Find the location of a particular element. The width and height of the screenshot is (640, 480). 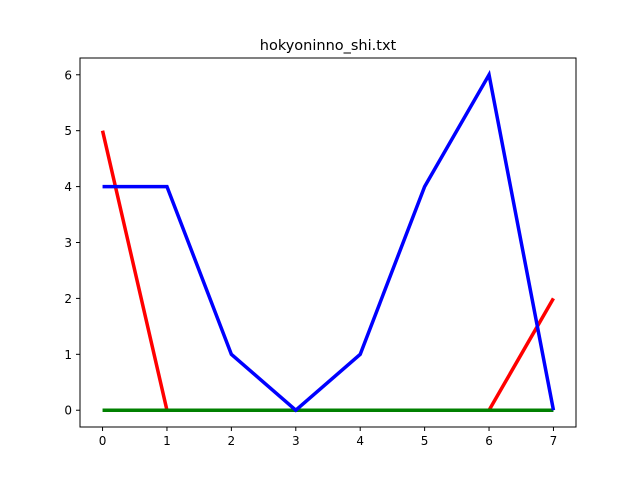

x-tick-label: 2 is located at coordinates (232, 441).